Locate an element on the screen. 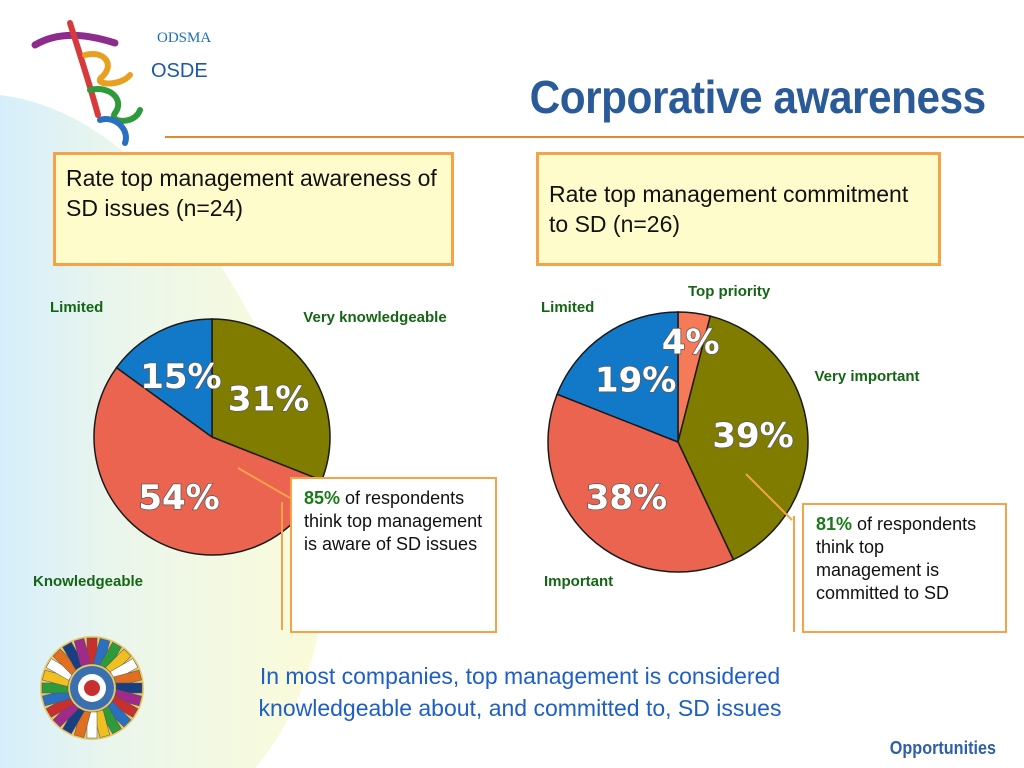 This screenshot has width=1024, height=768. left-callout-connector is located at coordinates (264, 548).